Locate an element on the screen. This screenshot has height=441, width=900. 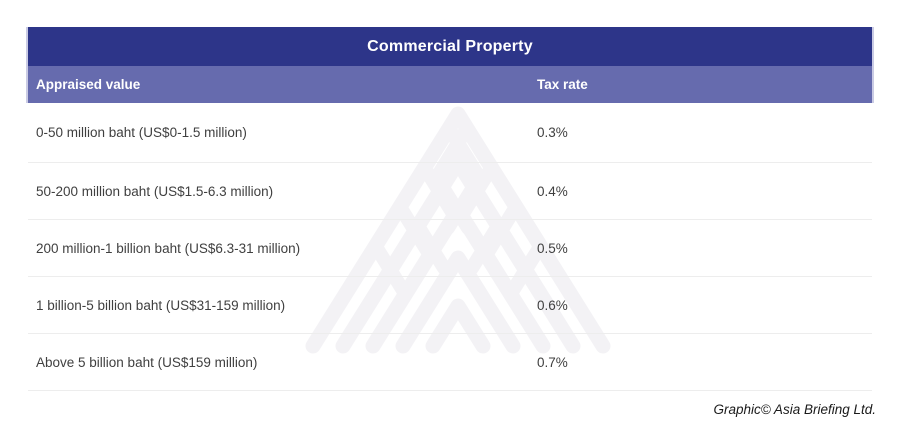
tax-rate-cell: 0.4% is located at coordinates (552, 191).